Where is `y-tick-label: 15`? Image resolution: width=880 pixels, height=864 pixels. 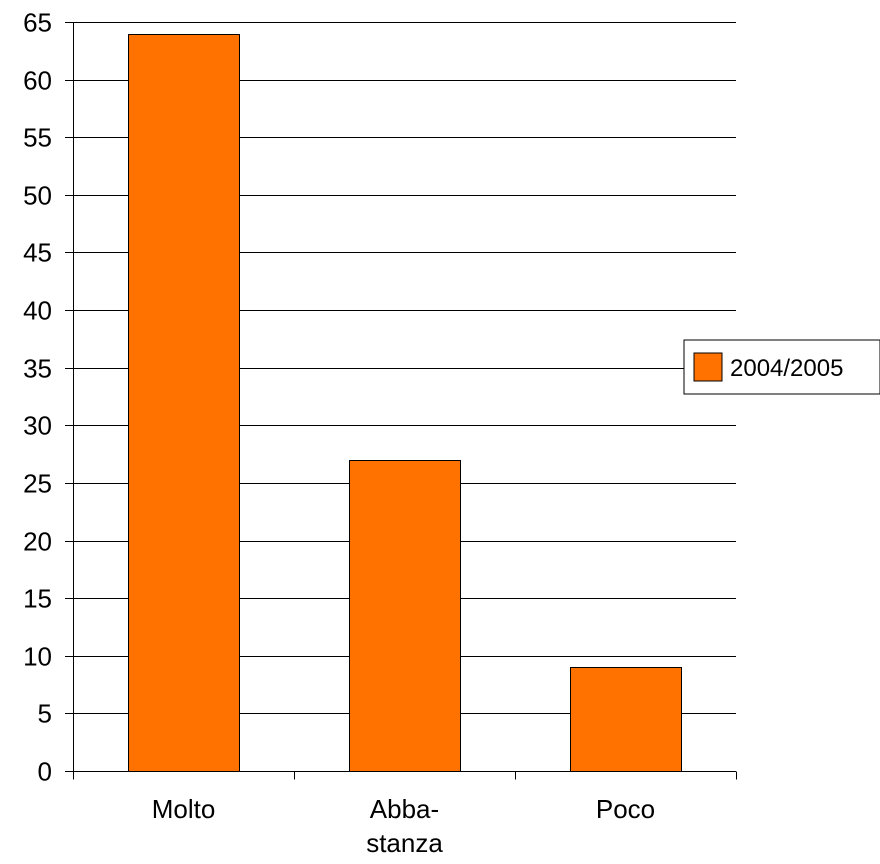
y-tick-label: 15 is located at coordinates (37, 599).